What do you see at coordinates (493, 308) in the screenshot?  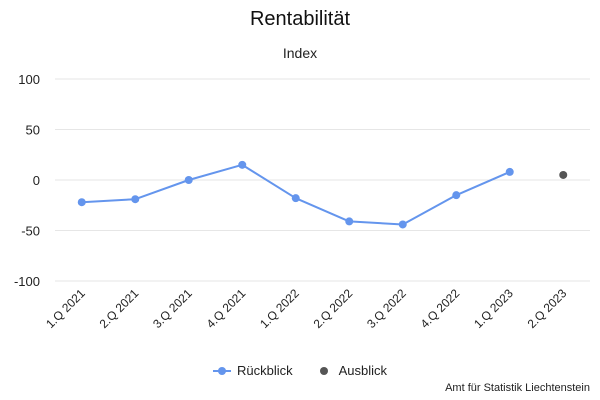 I see `x-tick-label: 1.Q 2023` at bounding box center [493, 308].